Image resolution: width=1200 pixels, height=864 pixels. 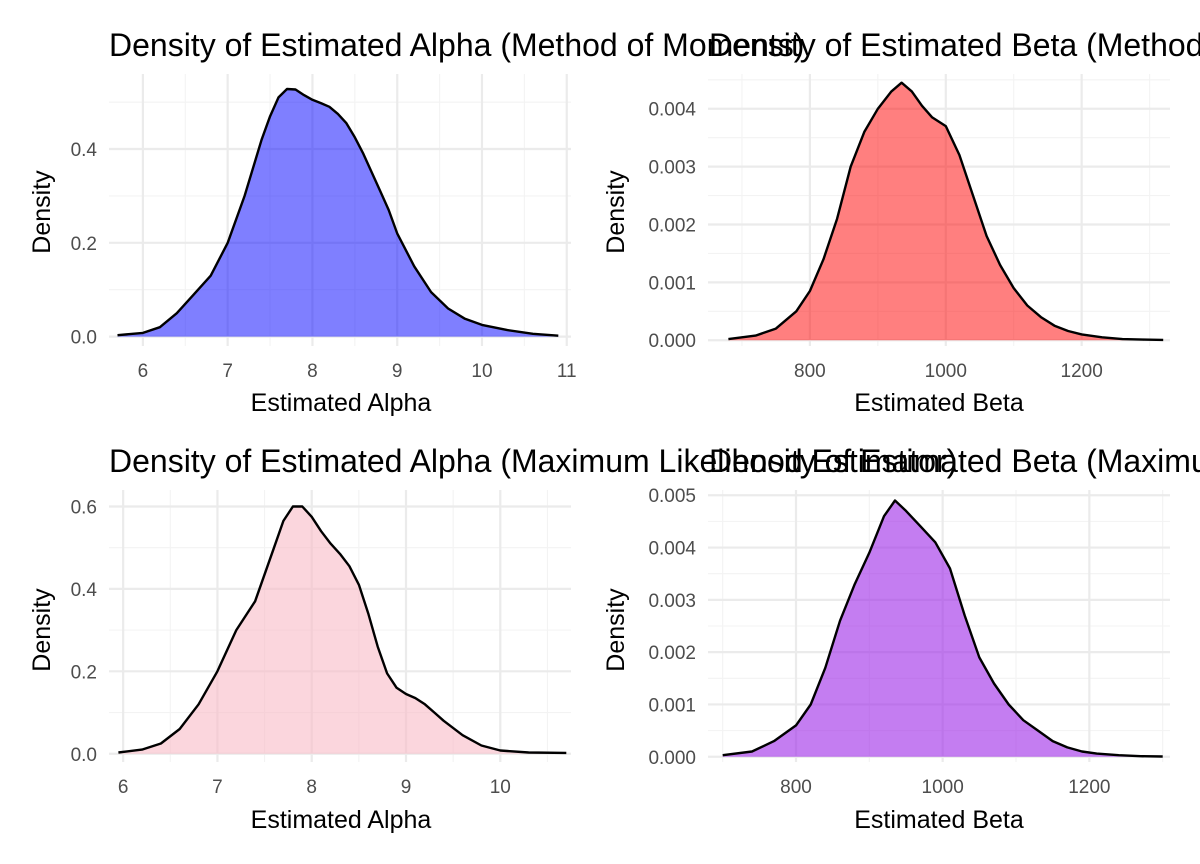 I want to click on y-tick-labels: 0.0 0.2 0.4, so click(x=84, y=244).